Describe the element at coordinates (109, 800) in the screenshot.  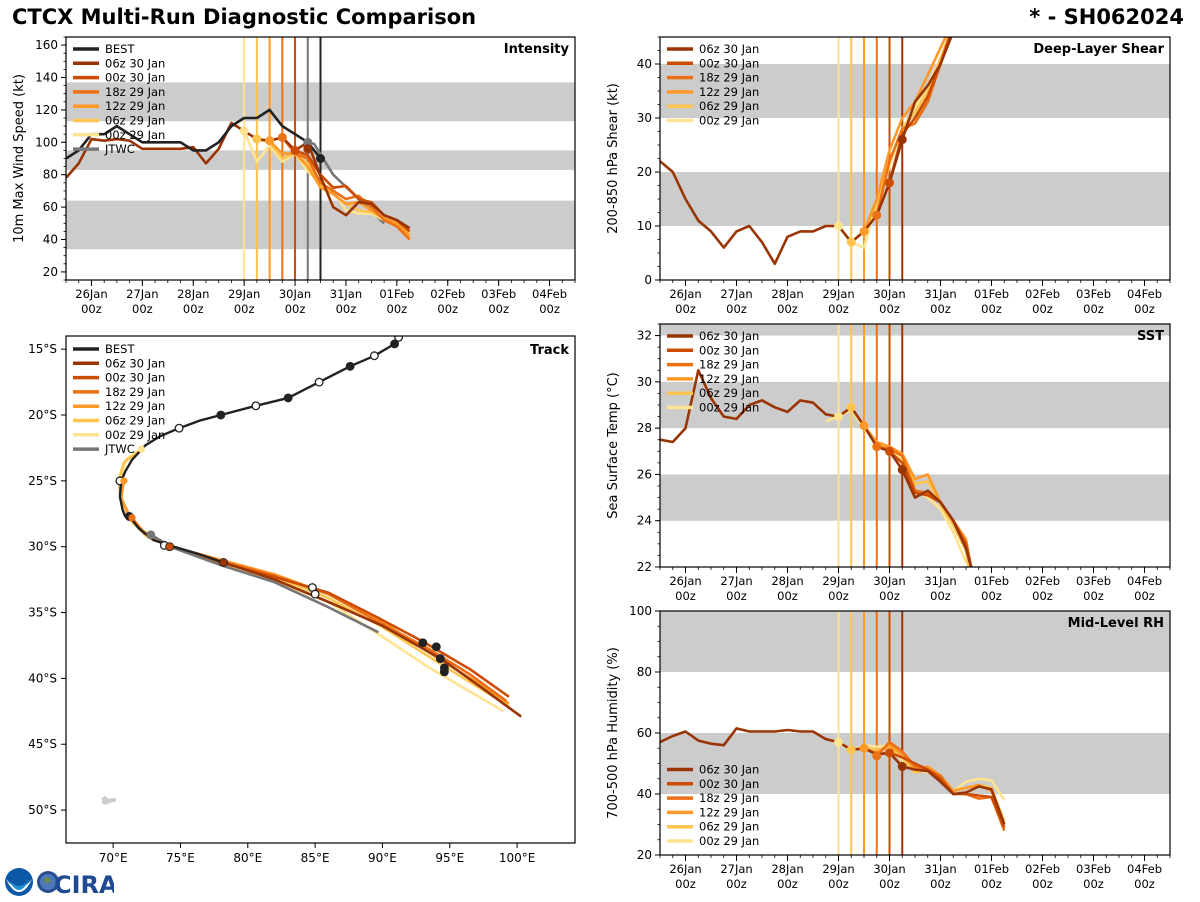
I see `land-kerguelen-islands` at that location.